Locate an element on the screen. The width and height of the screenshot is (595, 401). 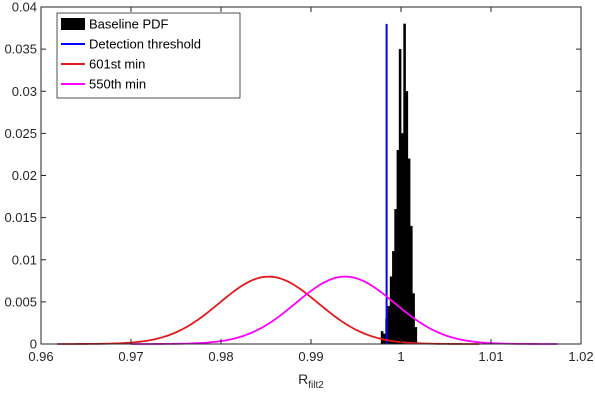
legend-swatch-baseline-pdf is located at coordinates (73, 24).